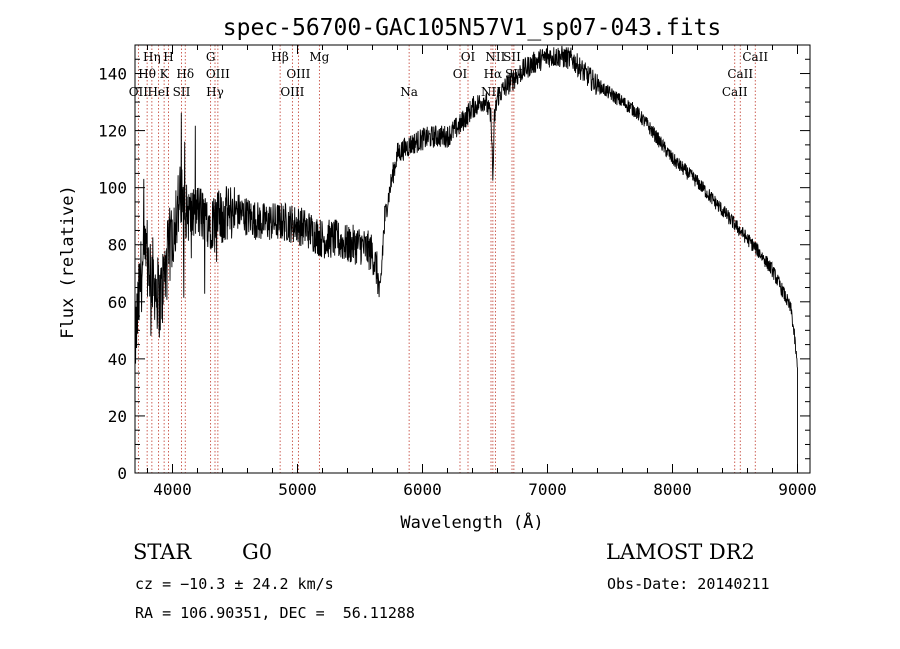 This screenshot has height=649, width=900. Describe the element at coordinates (139, 92) in the screenshot. I see `line-marker-label: OII` at that location.